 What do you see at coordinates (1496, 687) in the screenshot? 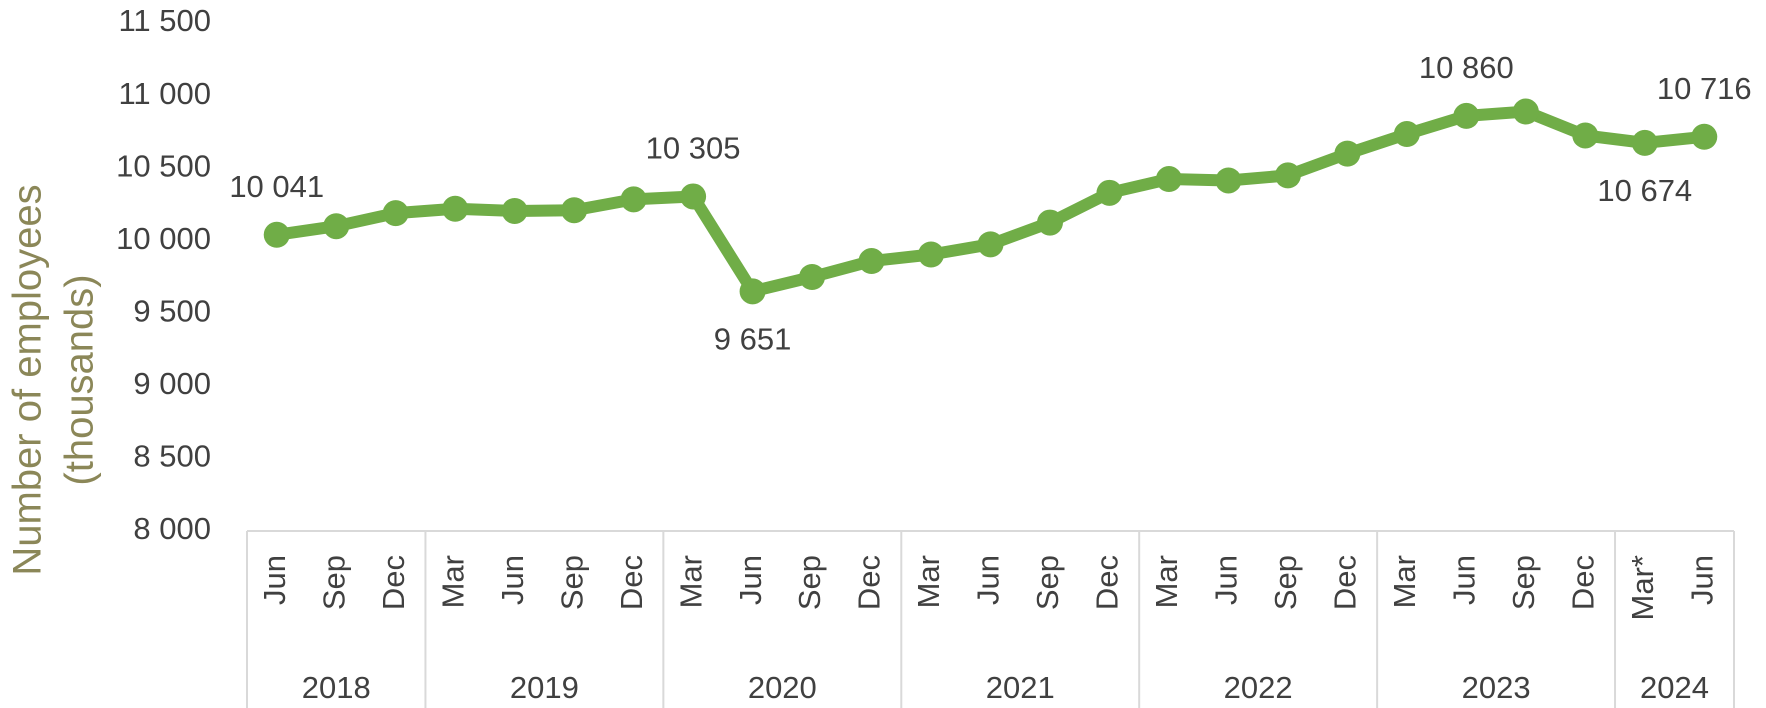
I see `group-label: 2023` at bounding box center [1496, 687].